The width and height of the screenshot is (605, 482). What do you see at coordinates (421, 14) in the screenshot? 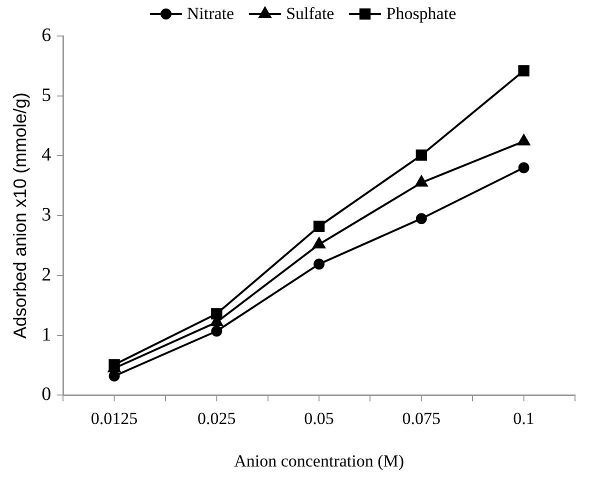
I see `legend-label: Phosphate` at bounding box center [421, 14].